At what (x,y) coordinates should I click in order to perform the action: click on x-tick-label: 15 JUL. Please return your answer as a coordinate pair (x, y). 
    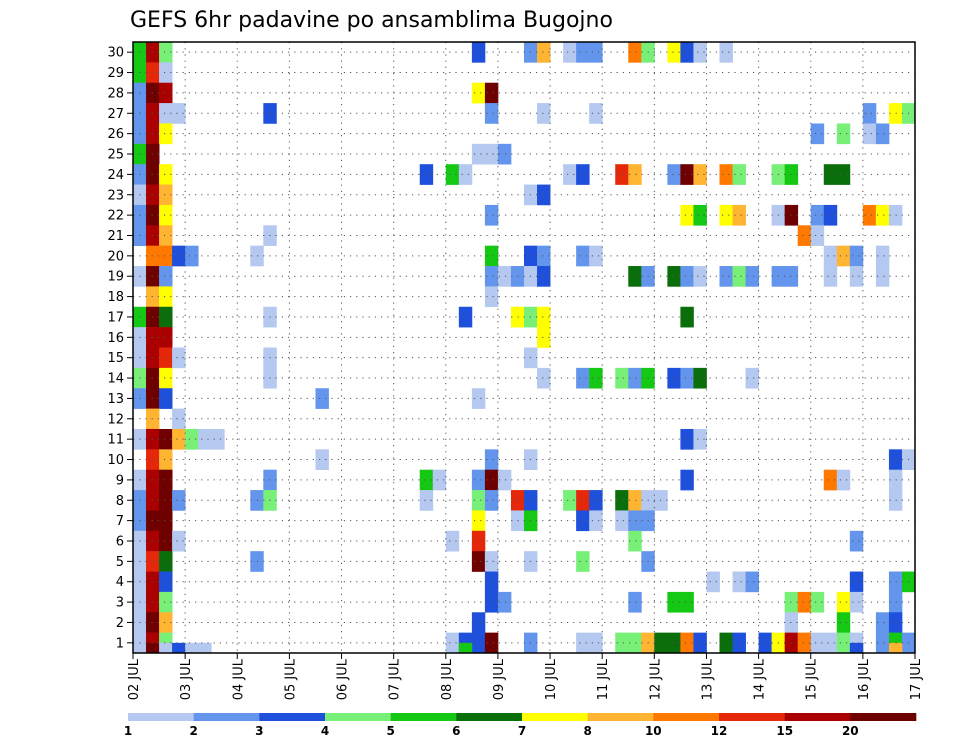
    Looking at the image, I should click on (812, 679).